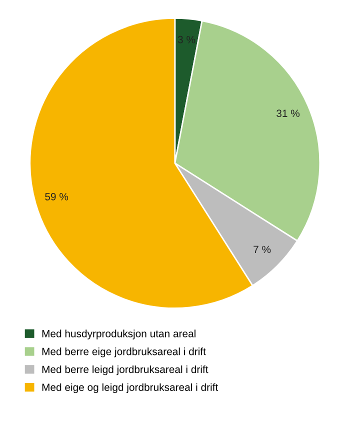  Describe the element at coordinates (56, 196) in the screenshot. I see `data-label: 59 %` at that location.